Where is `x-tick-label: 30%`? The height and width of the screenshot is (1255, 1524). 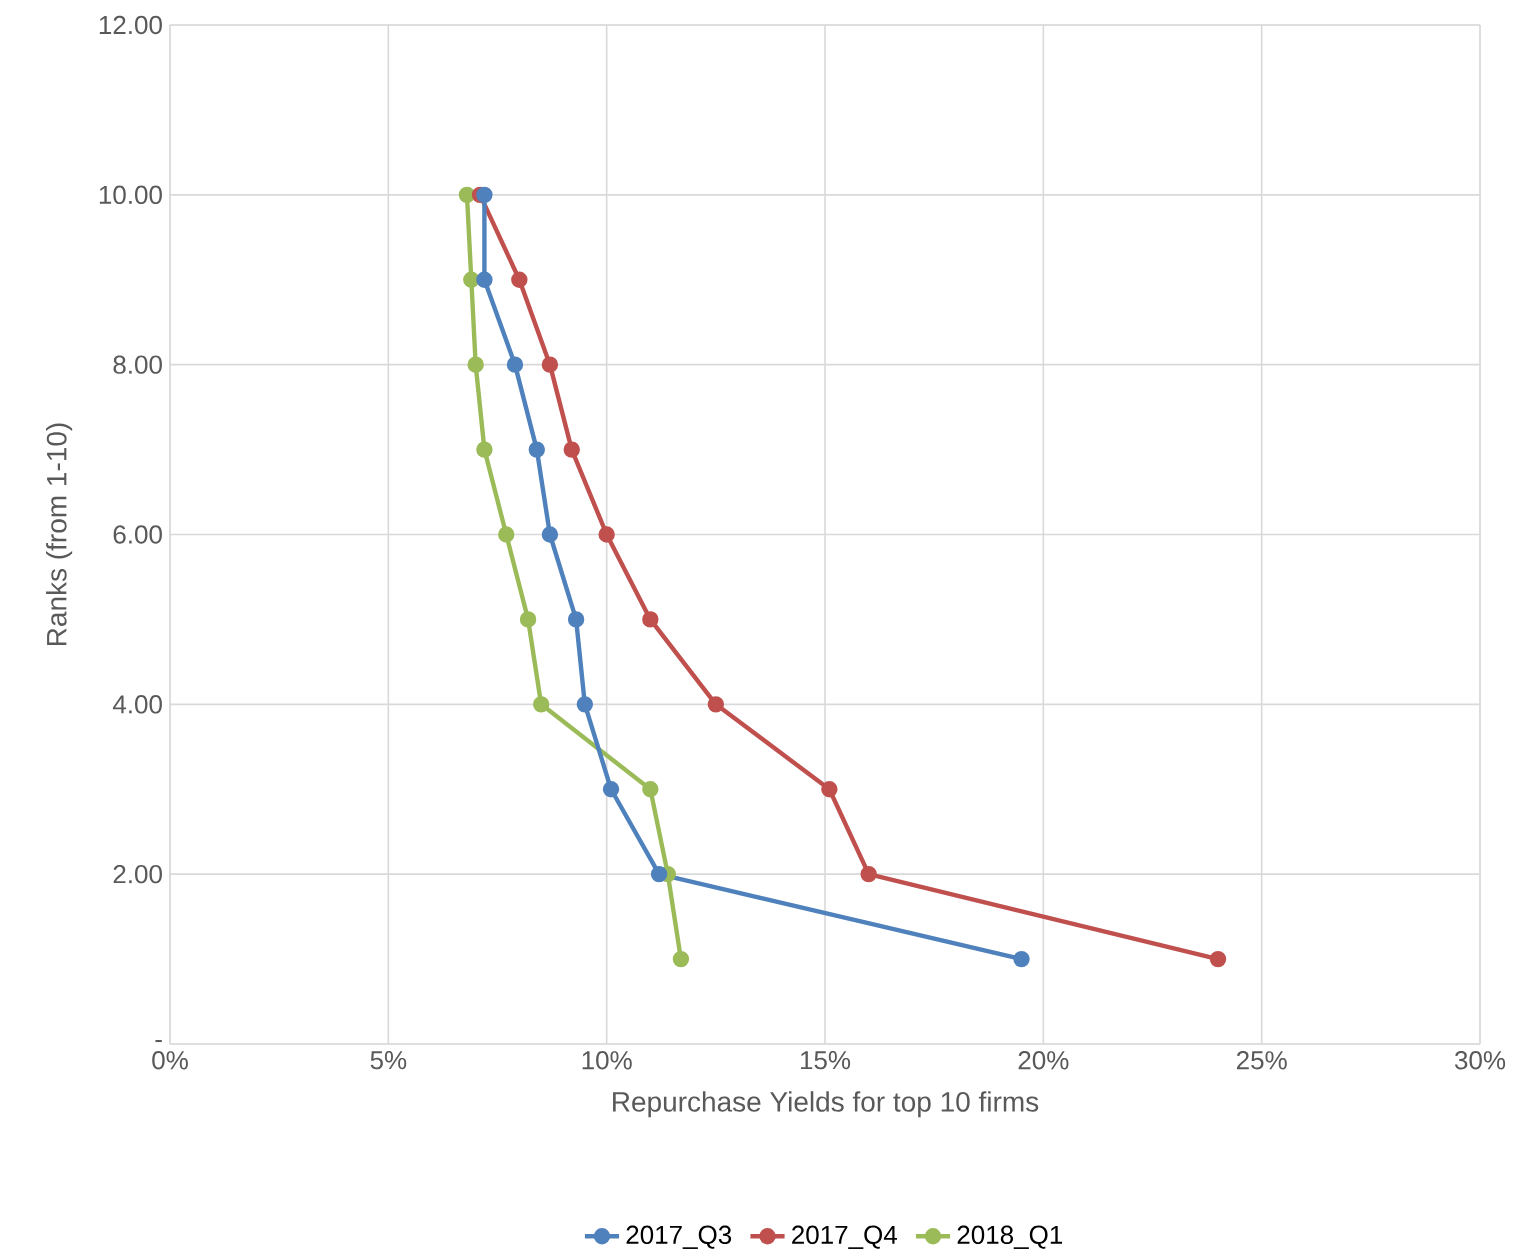
x-tick-label: 30% is located at coordinates (1480, 1060).